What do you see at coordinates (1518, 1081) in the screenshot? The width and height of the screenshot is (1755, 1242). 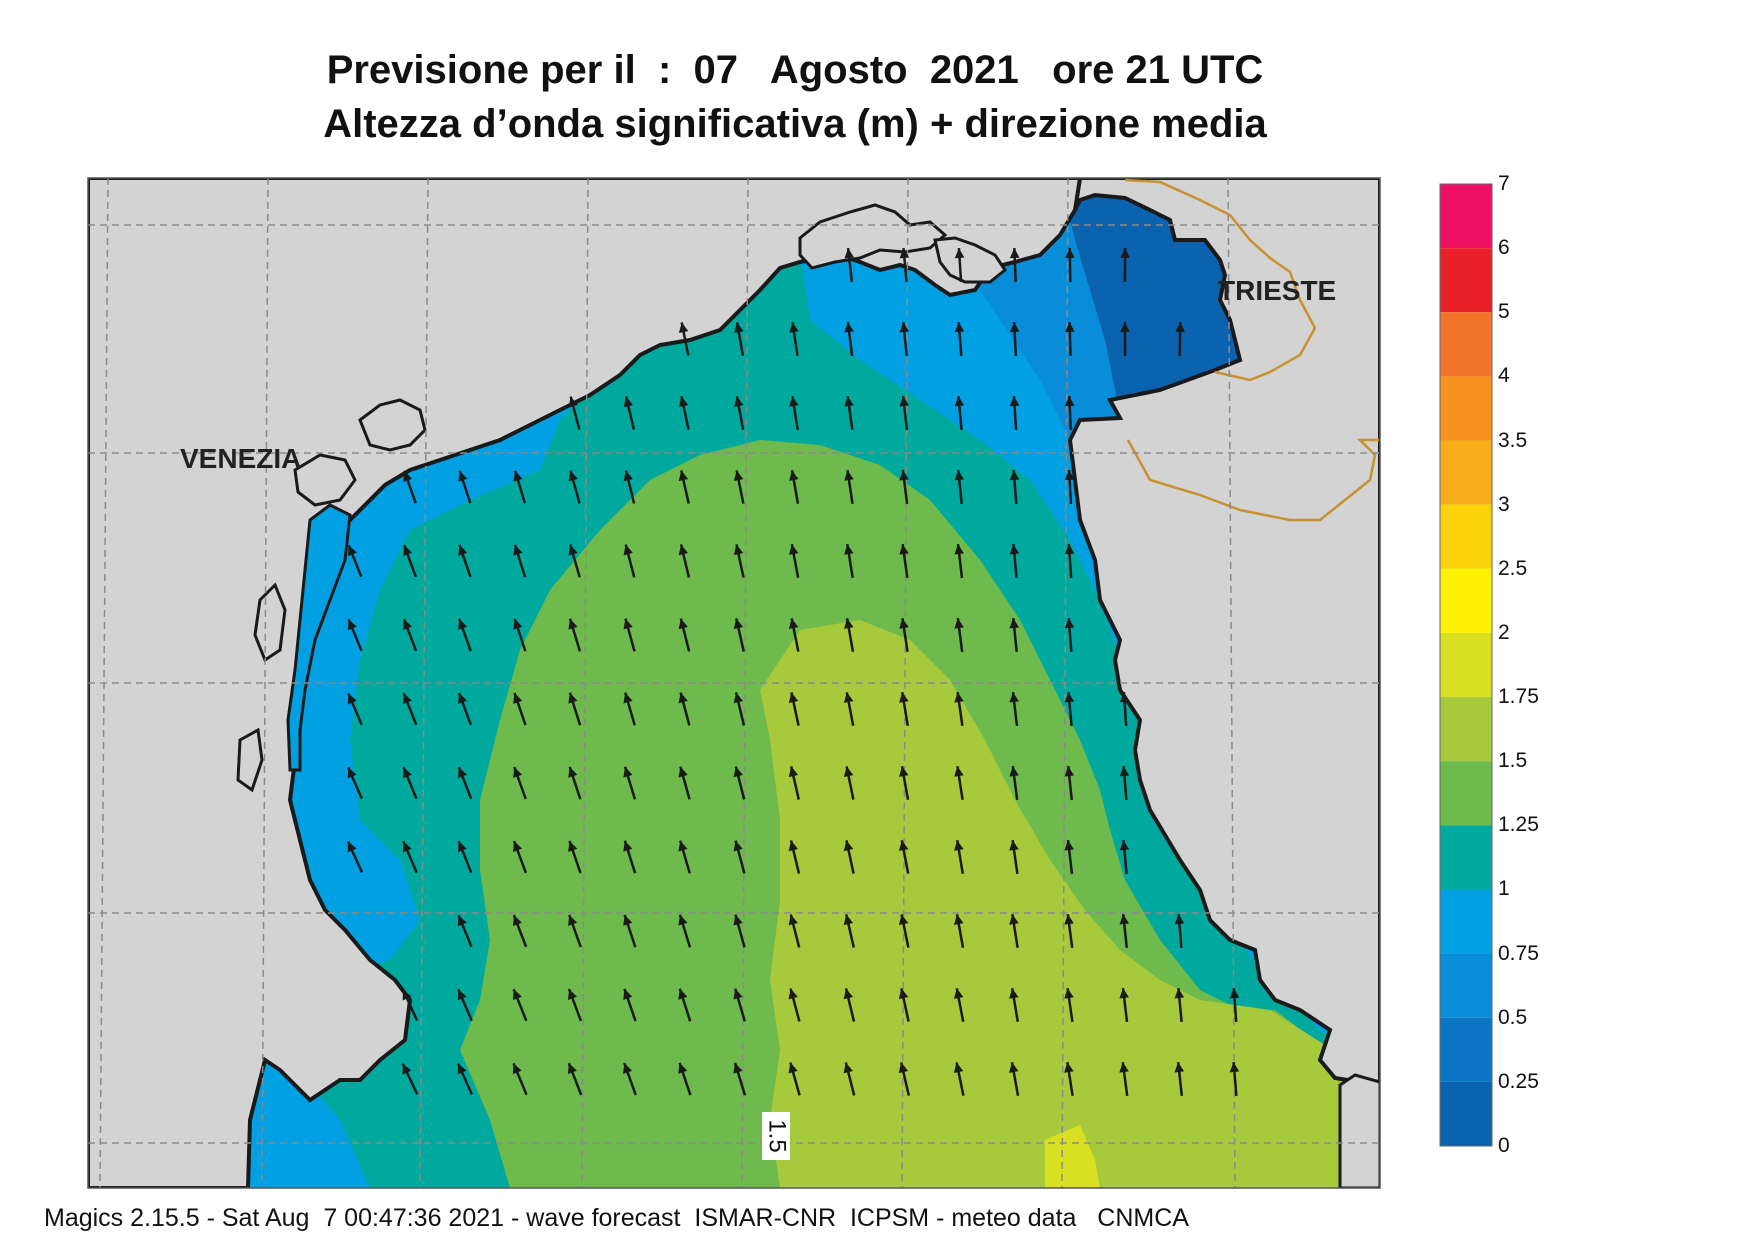 I see `legend-level-label: 0.25` at bounding box center [1518, 1081].